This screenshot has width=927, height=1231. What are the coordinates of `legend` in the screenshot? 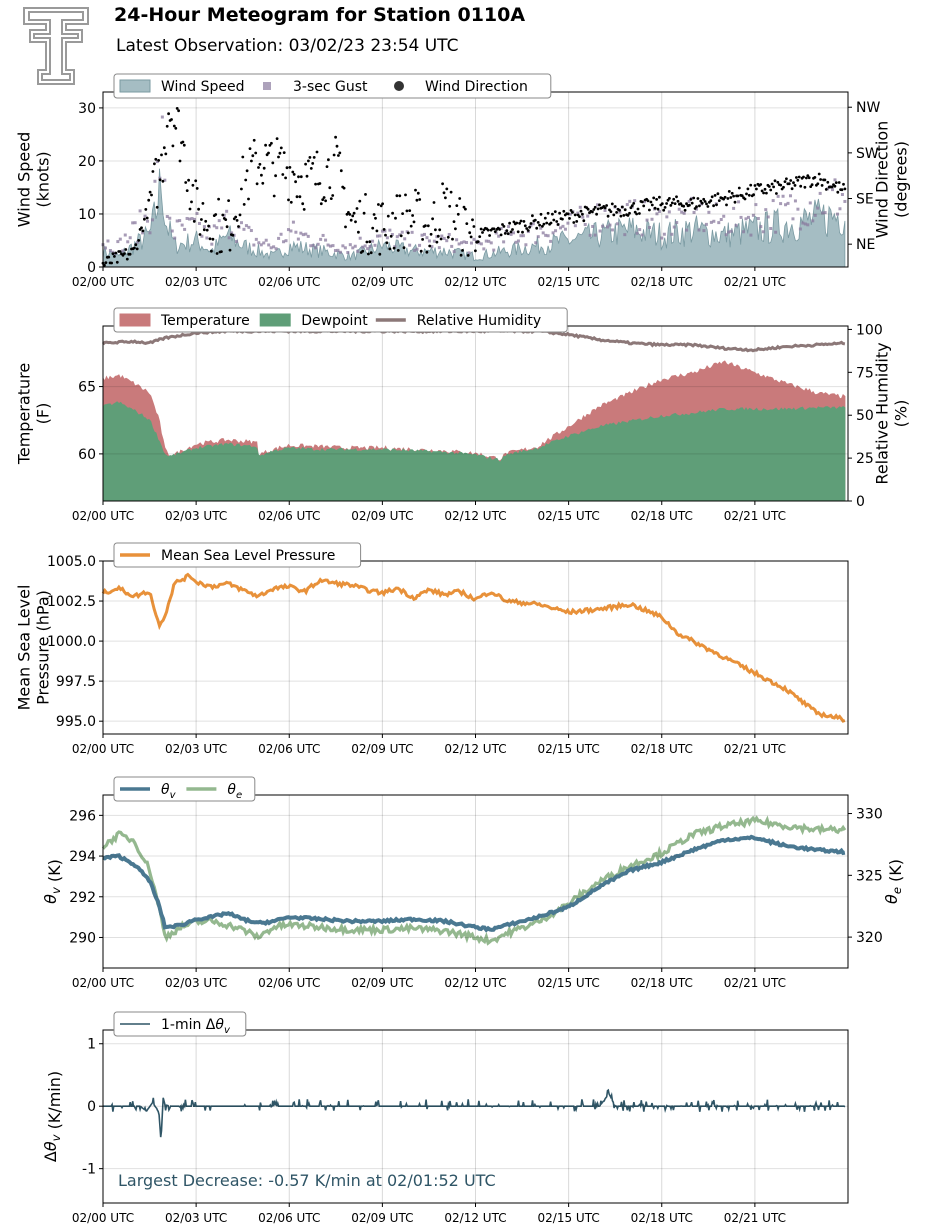 It's located at (184, 789).